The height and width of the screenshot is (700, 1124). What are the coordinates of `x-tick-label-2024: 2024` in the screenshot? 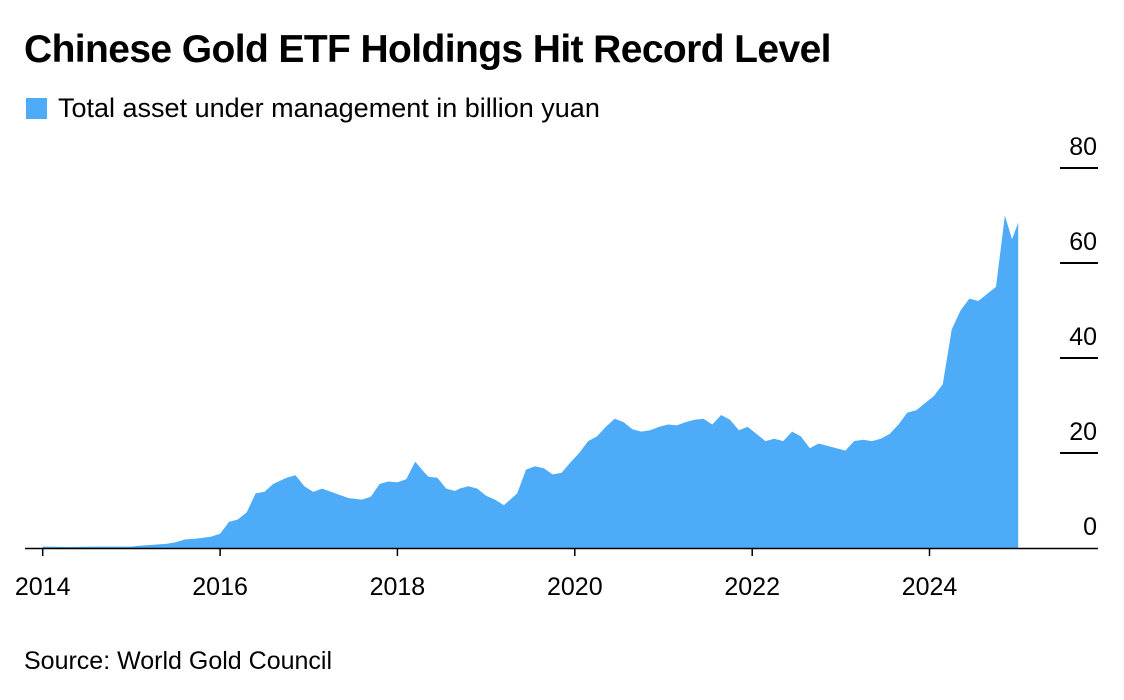 It's located at (930, 587).